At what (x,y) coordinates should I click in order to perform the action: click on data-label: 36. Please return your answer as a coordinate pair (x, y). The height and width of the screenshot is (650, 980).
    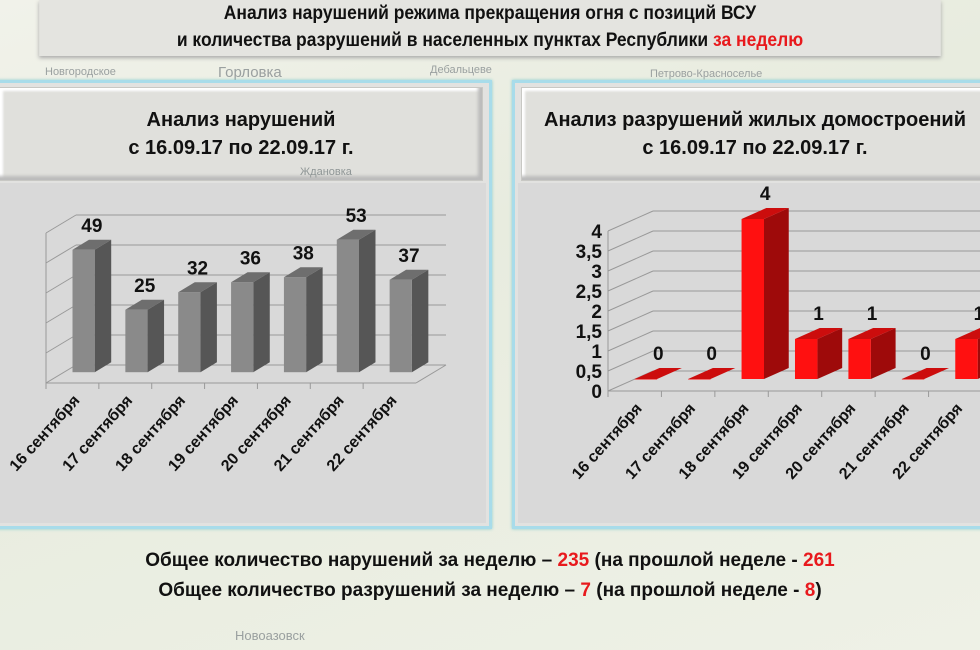
    Looking at the image, I should click on (250, 258).